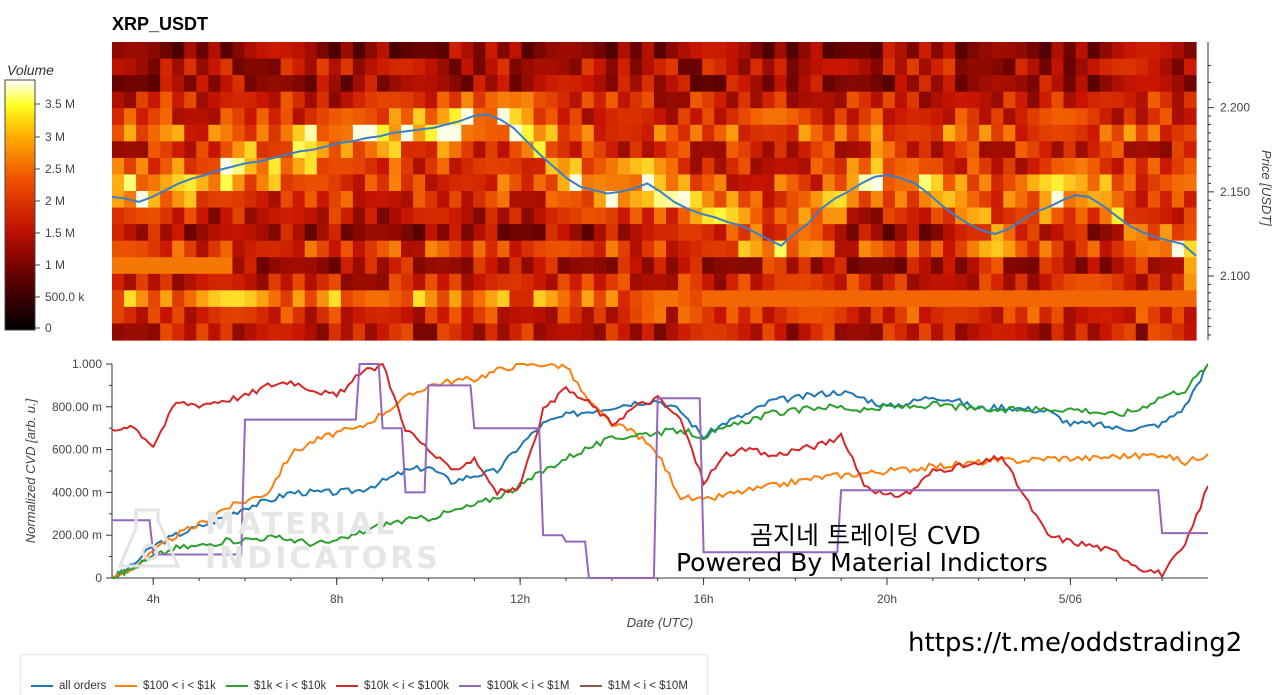 This screenshot has width=1280, height=695. What do you see at coordinates (55, 265) in the screenshot?
I see `colorbar-tick-label: 1 M` at bounding box center [55, 265].